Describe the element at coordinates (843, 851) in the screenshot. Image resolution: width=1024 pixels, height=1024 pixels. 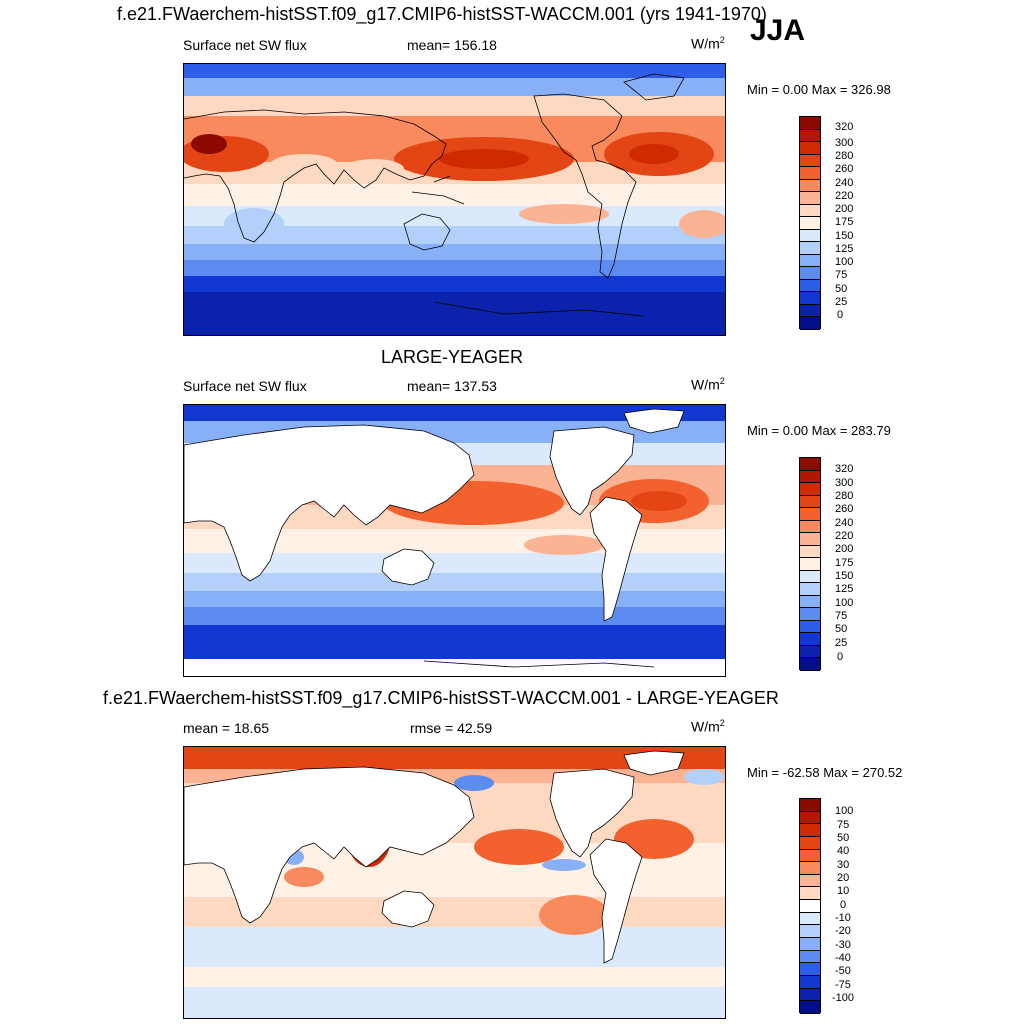
I see `panel3-labelbar-tick: 40` at that location.